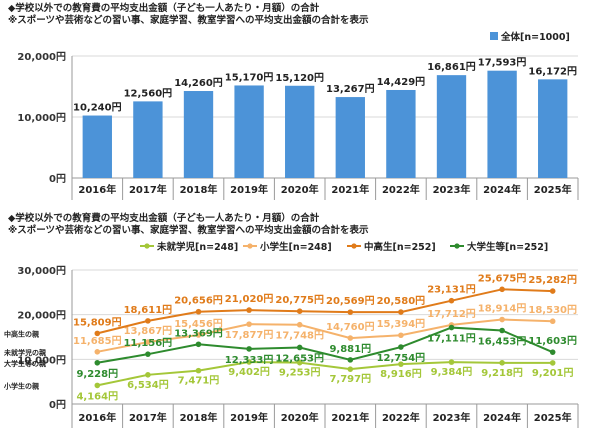  What do you see at coordinates (41, 57) in the screenshot?
I see `y-tick-label: 20,000円` at bounding box center [41, 57].